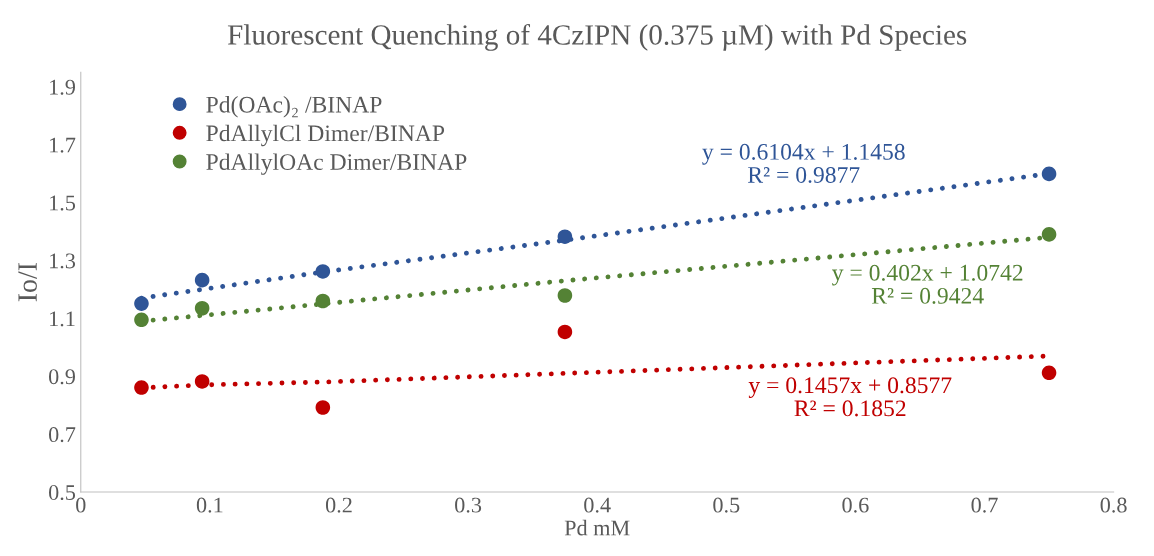 This screenshot has width=1154, height=556. Describe the element at coordinates (63, 261) in the screenshot. I see `y-tick-label: 1.3` at that location.